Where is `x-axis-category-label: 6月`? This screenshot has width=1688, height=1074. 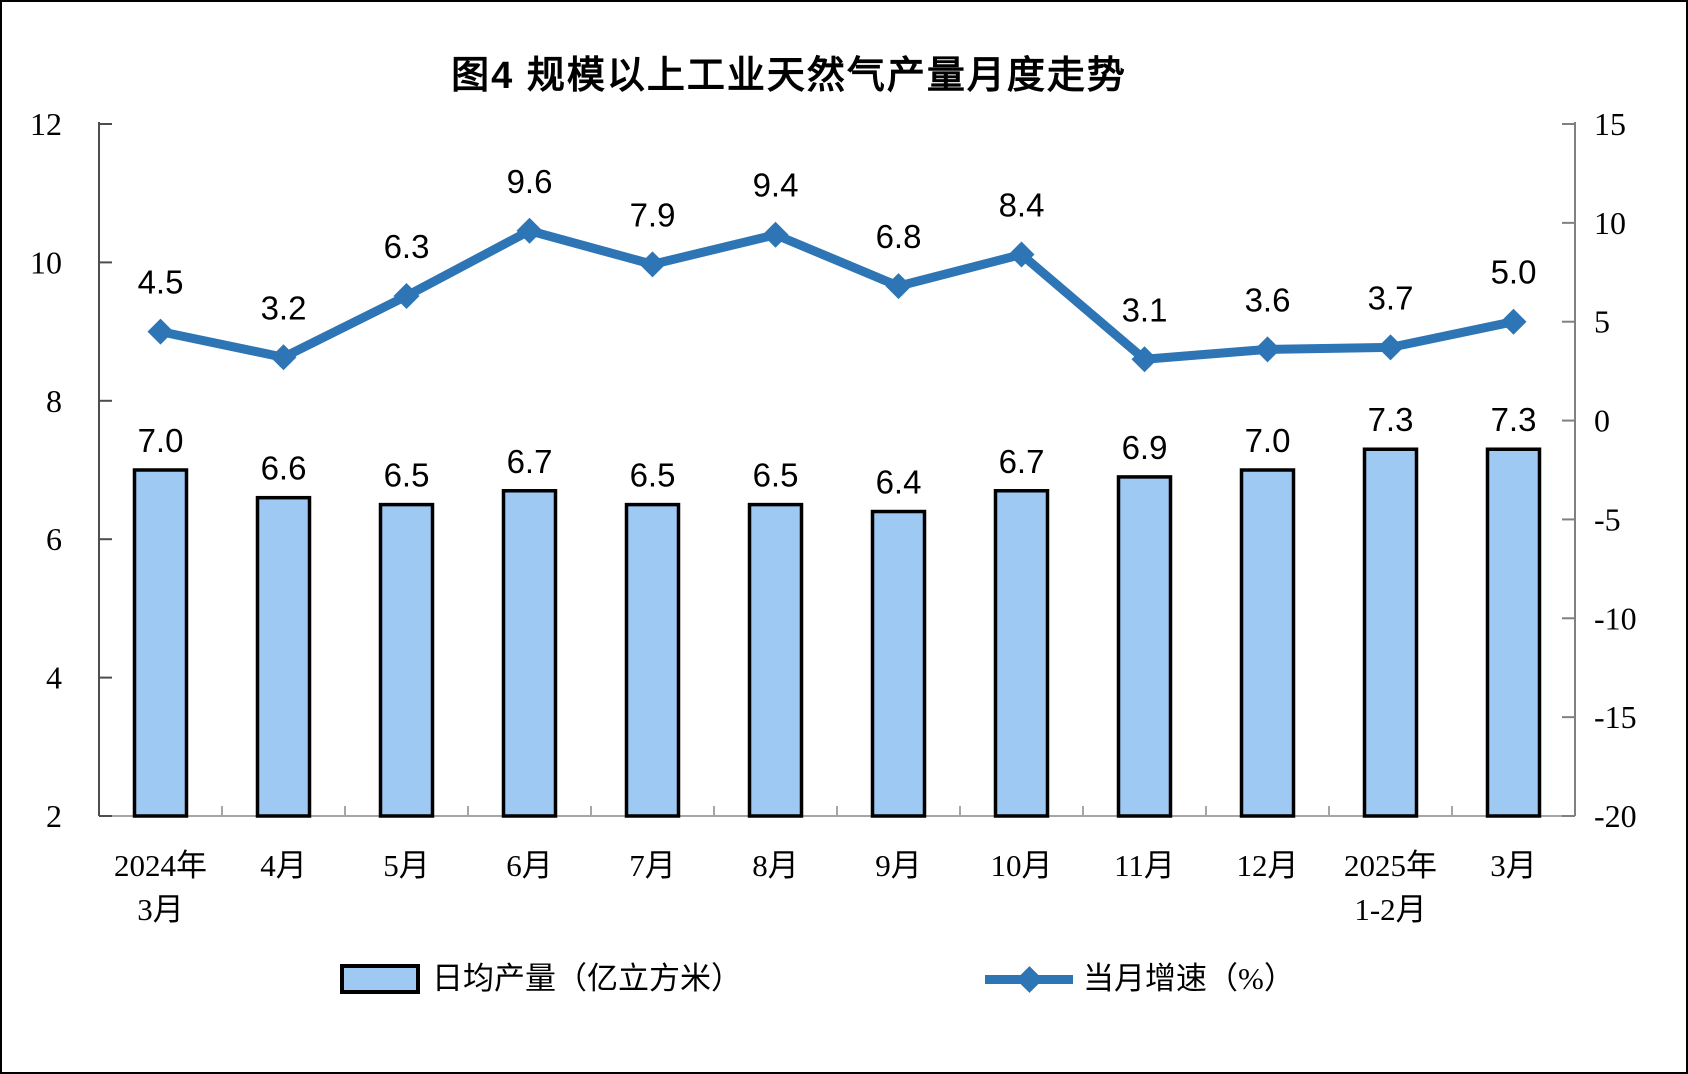 x-axis-category-label: 6月 is located at coordinates (529, 865).